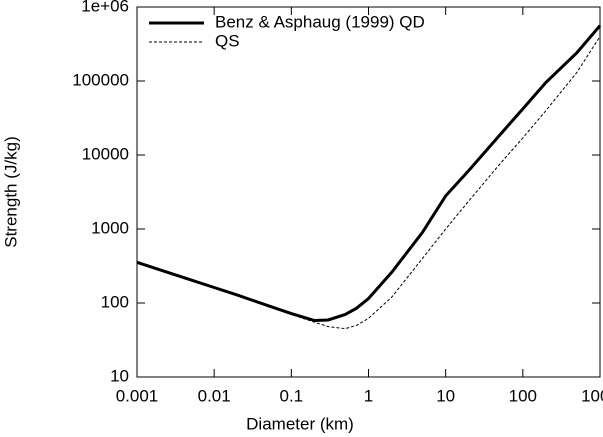 Image resolution: width=603 pixels, height=437 pixels. What do you see at coordinates (137, 395) in the screenshot?
I see `x-tick-label: 0.001` at bounding box center [137, 395].